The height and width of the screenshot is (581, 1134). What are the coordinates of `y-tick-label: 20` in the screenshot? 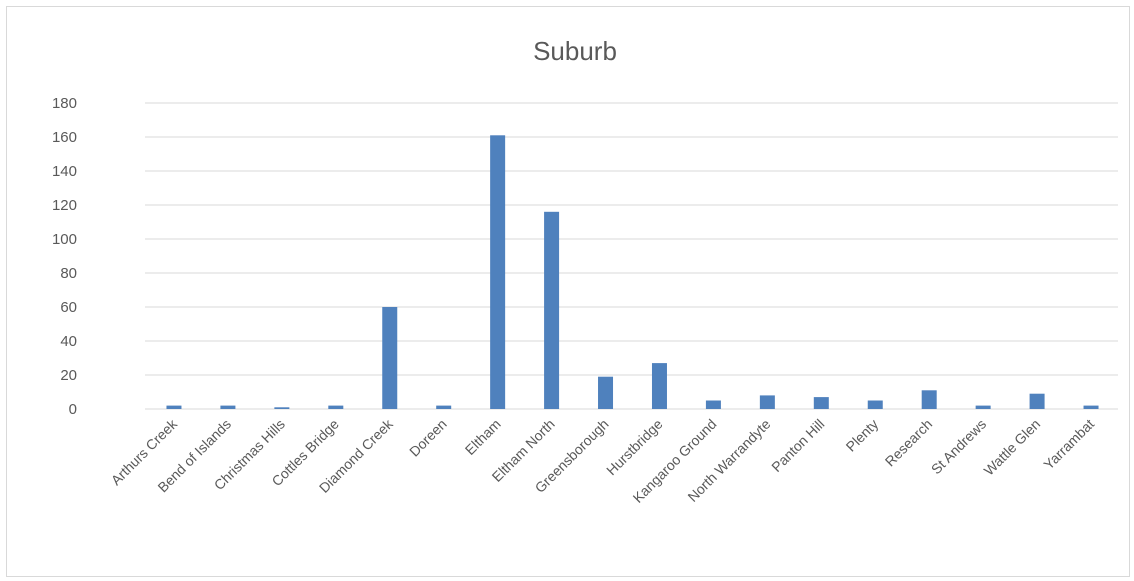 It's located at (68, 375).